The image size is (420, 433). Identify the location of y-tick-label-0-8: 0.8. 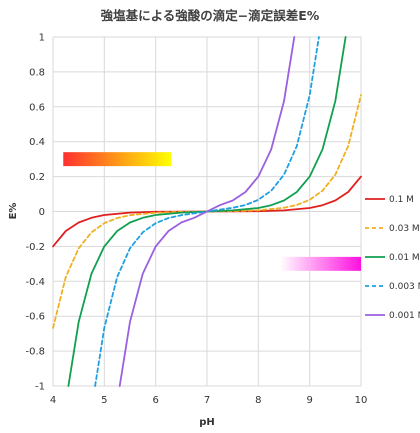
(37, 72).